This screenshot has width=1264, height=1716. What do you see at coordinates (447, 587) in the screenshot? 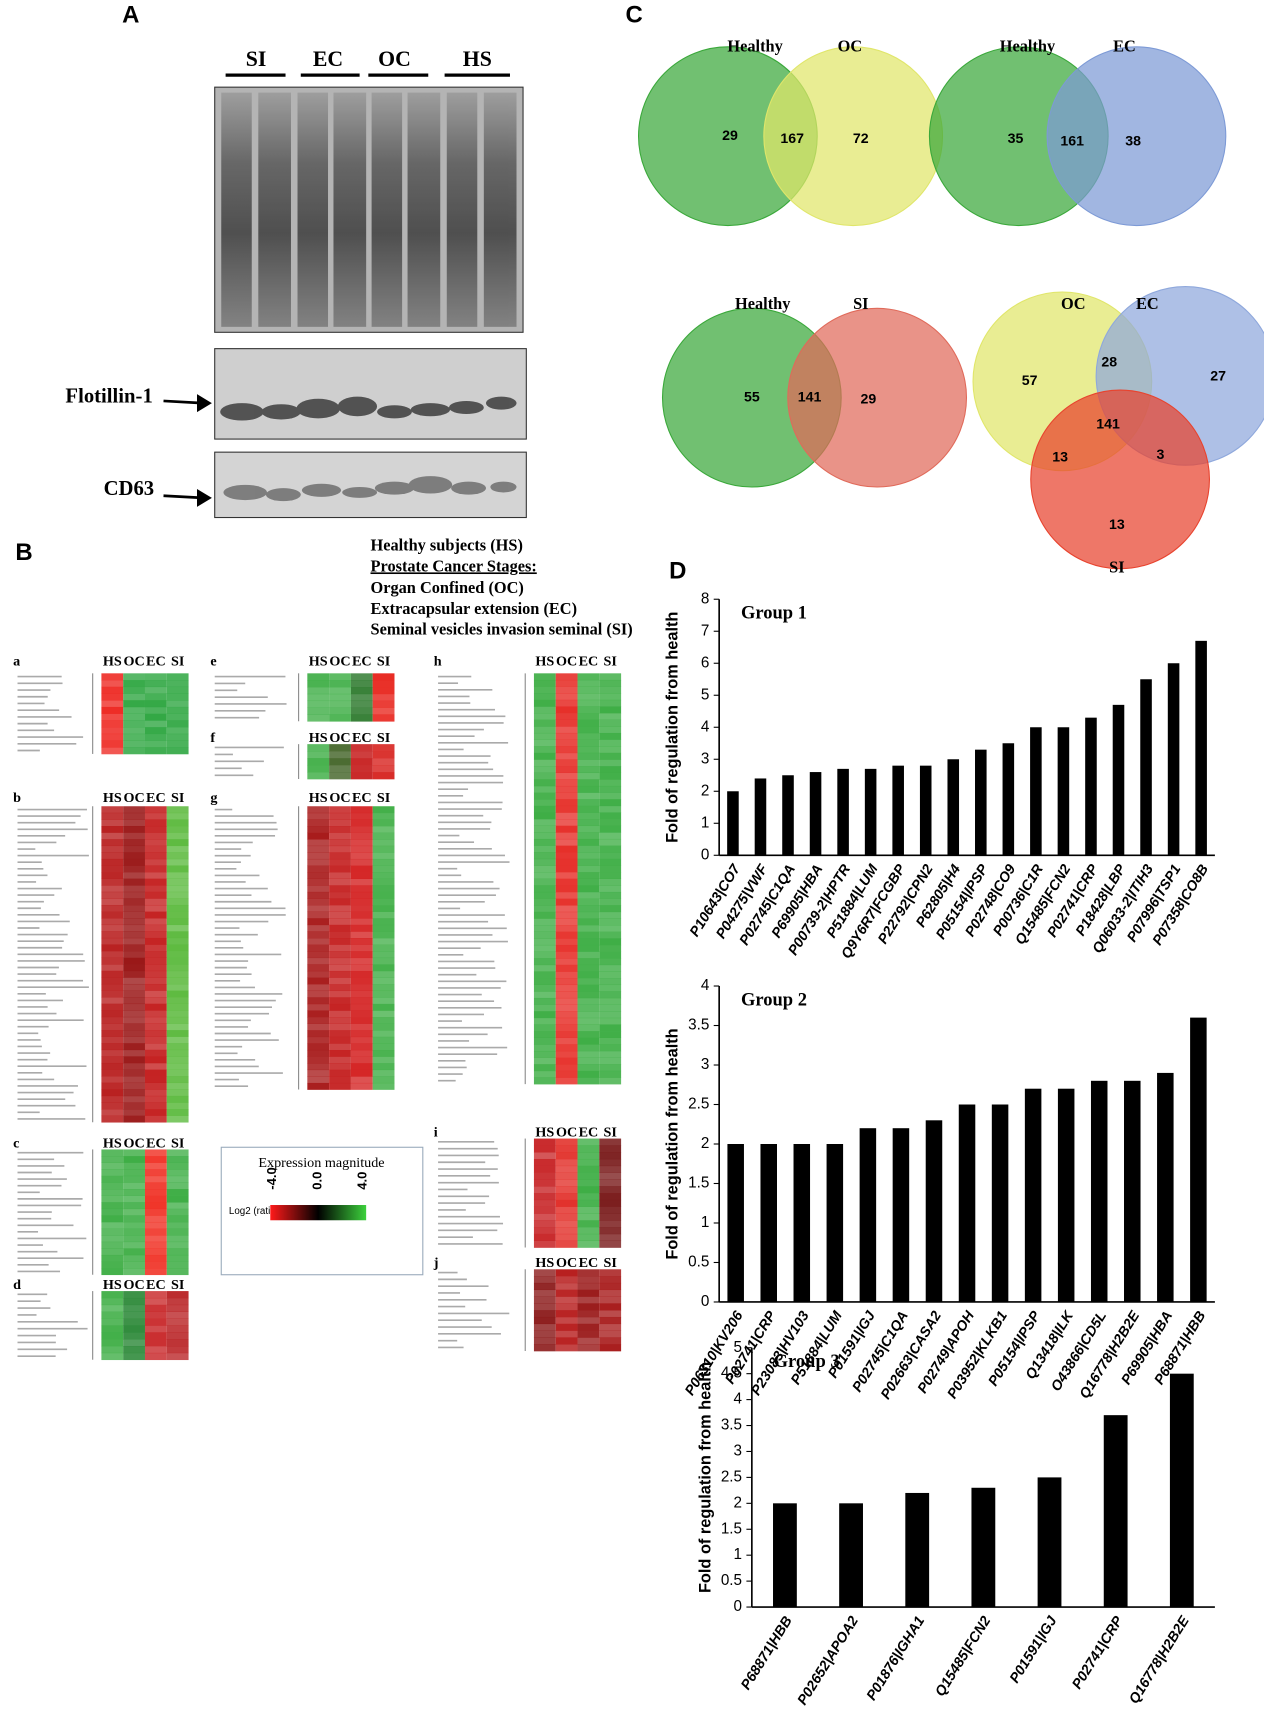
I see `legend-line: Organ Confined (OC)` at bounding box center [447, 587].